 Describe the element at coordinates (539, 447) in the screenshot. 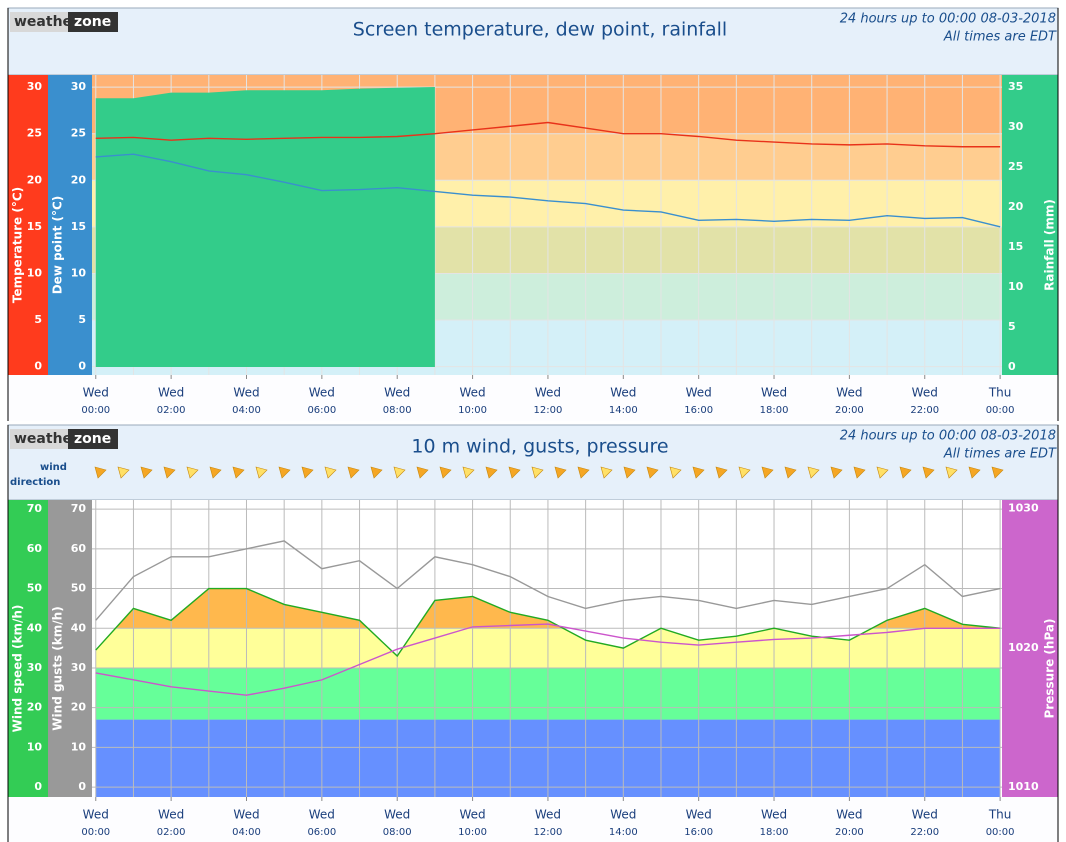

I see `chart-title: 10 m wind, gusts, pressure` at that location.